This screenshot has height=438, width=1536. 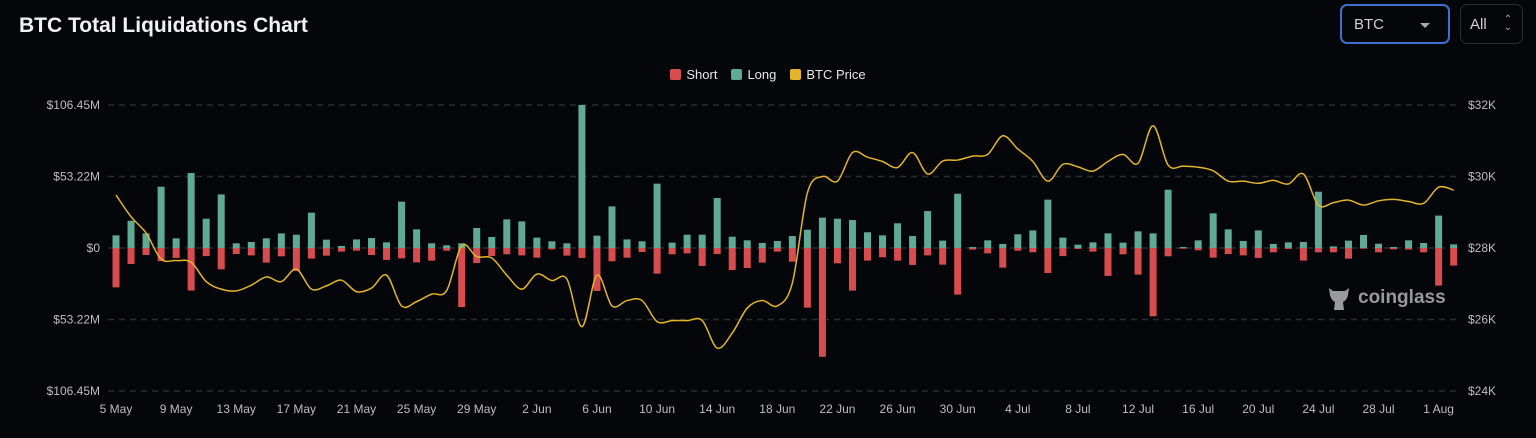 I want to click on x-axis-tick: 17 May, so click(x=296, y=409).